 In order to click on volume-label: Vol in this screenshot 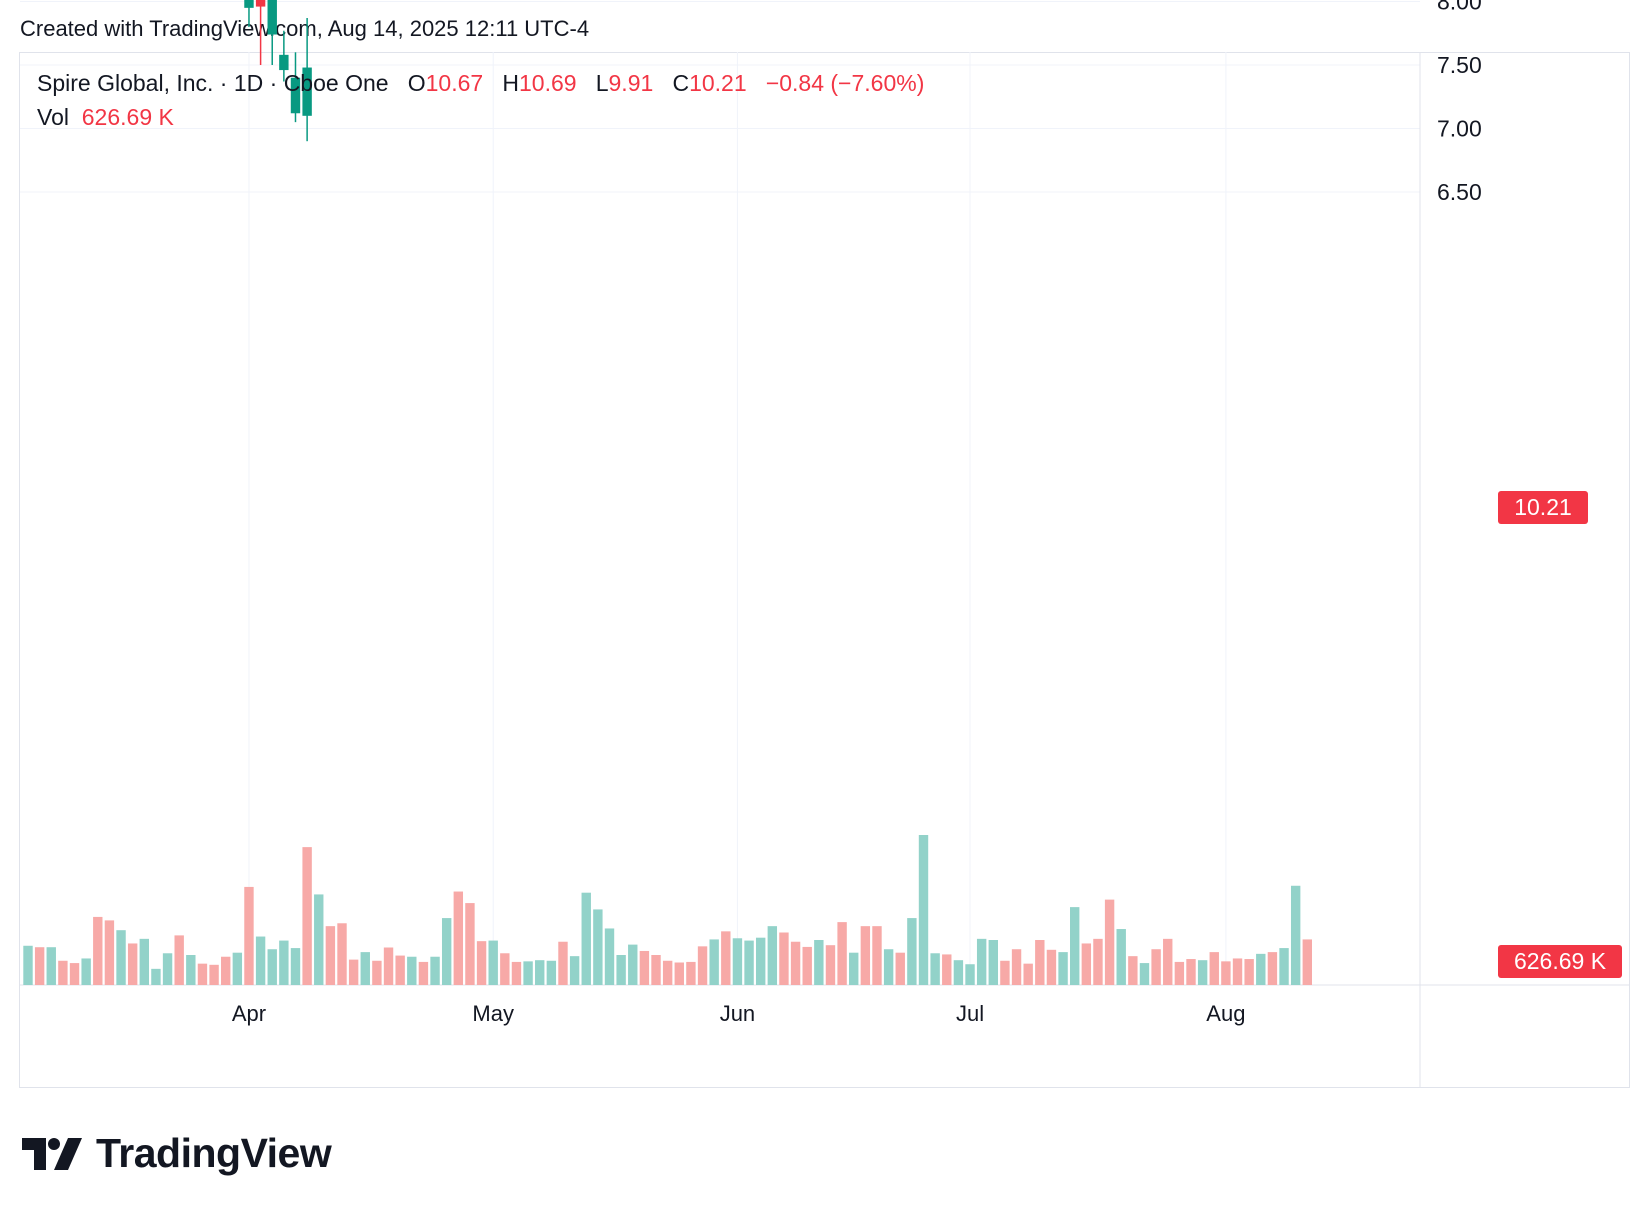, I will do `click(53, 117)`.